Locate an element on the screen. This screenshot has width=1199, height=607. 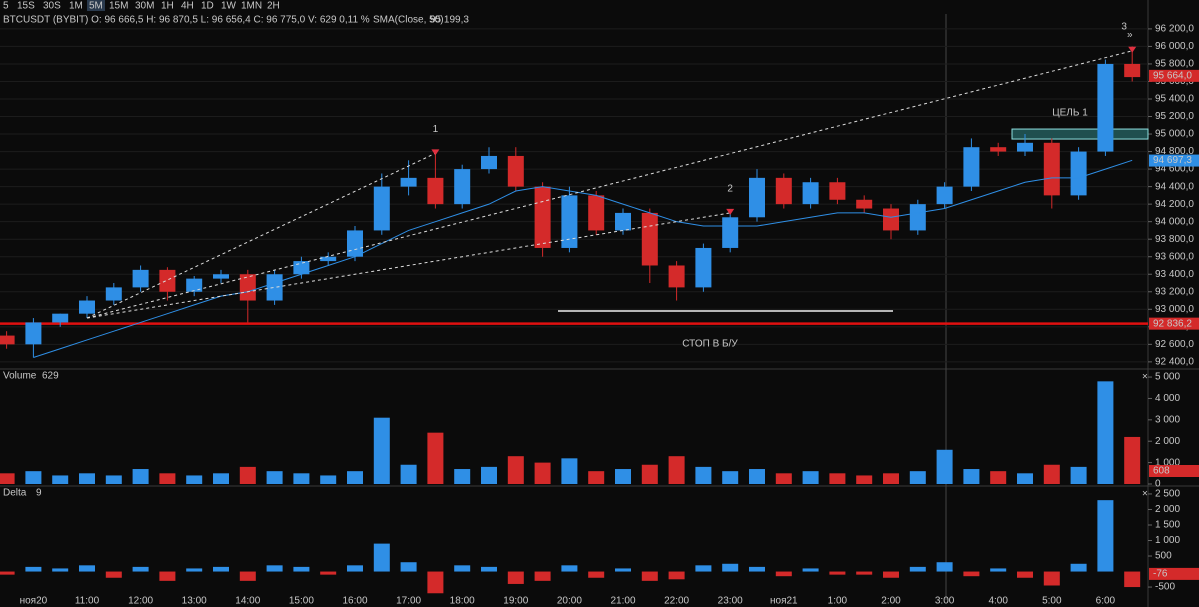
y-tick-label: 3 000 is located at coordinates (1167, 419).